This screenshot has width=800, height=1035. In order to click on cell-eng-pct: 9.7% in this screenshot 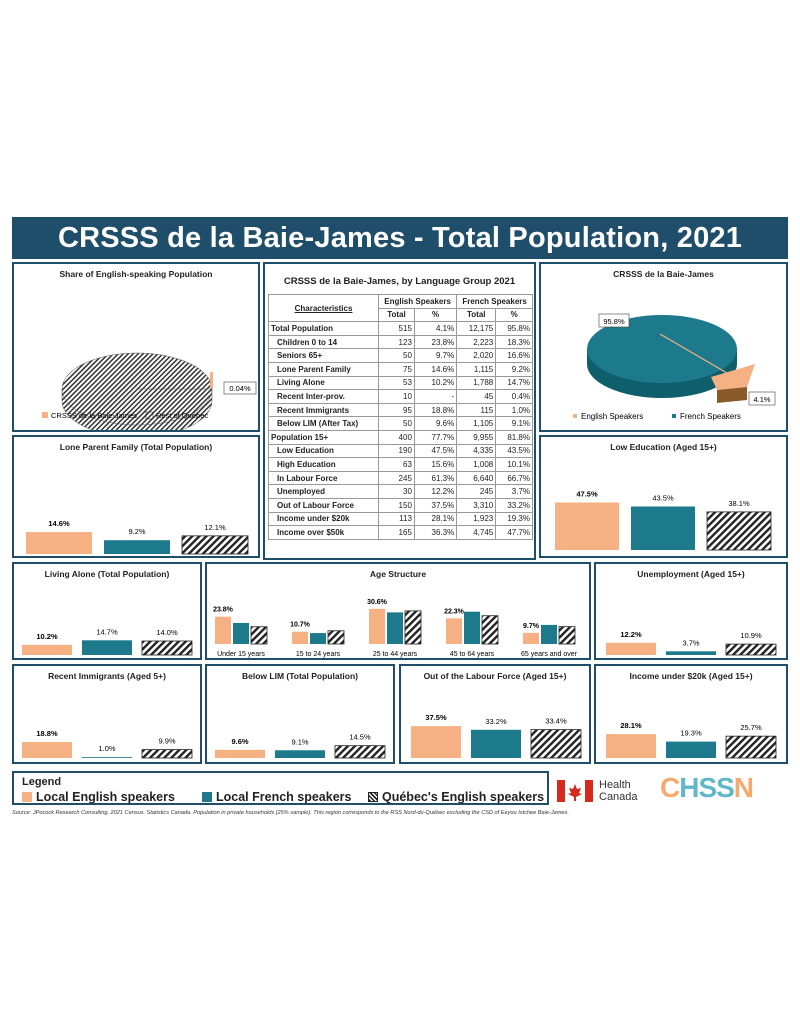, I will do `click(435, 355)`.